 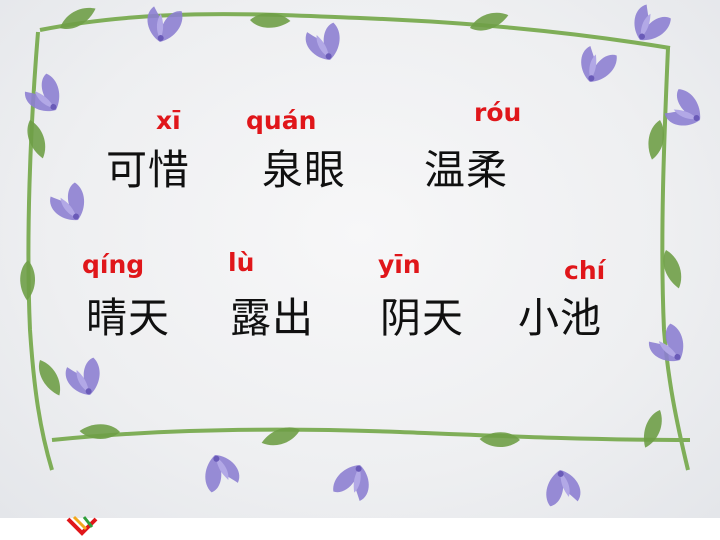 I want to click on pinyin-label: quán, so click(x=281, y=120).